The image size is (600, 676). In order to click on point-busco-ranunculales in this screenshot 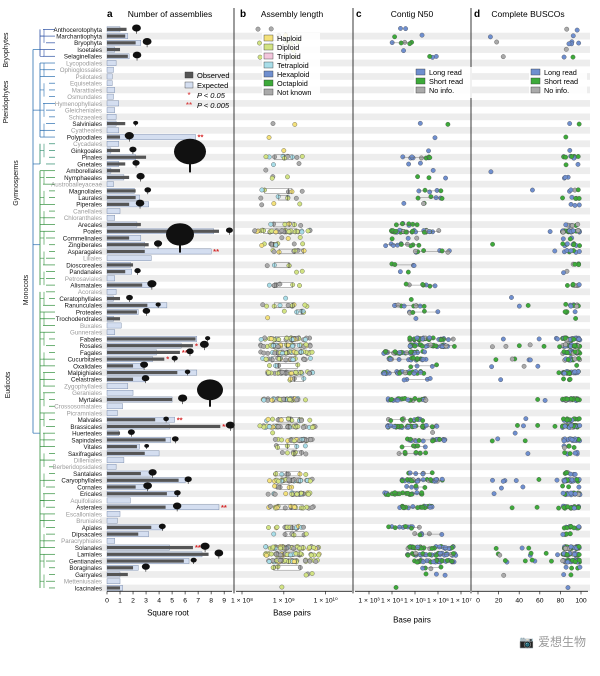, I will do `click(519, 306)`.